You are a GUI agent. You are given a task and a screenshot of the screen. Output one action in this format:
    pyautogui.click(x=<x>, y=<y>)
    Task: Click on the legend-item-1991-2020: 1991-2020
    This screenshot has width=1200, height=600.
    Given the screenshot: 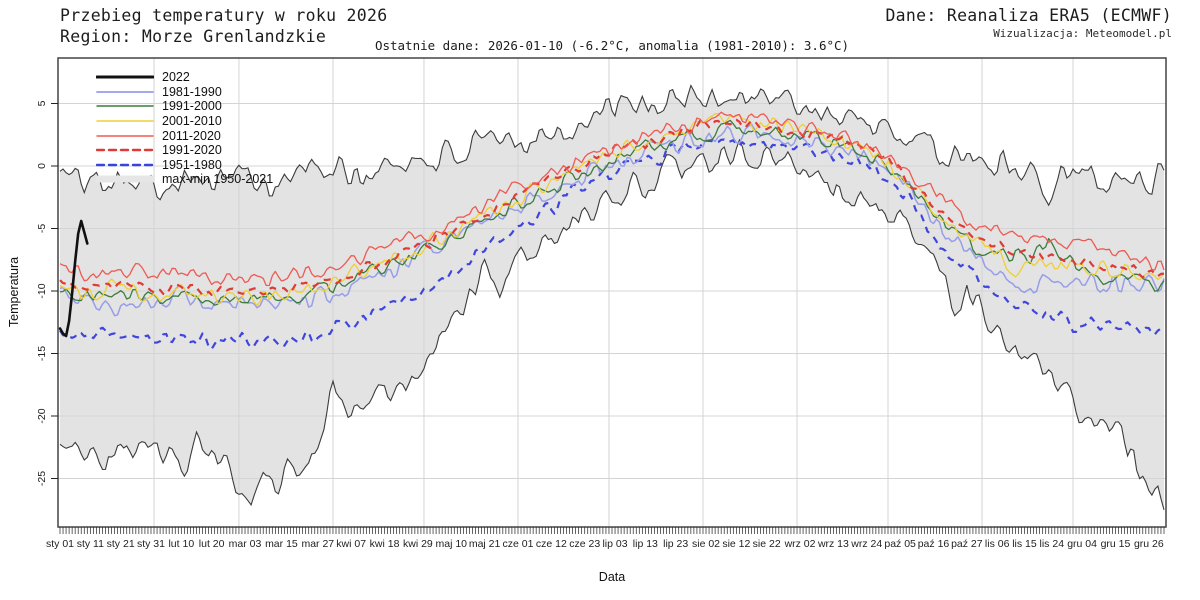 What is the action you would take?
    pyautogui.click(x=184, y=150)
    